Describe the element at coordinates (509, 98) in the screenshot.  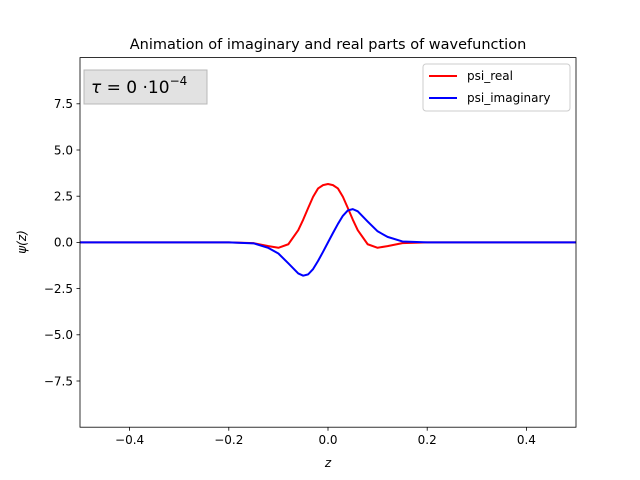
I see `legend-label-psi-imaginary: psi_imaginary` at that location.